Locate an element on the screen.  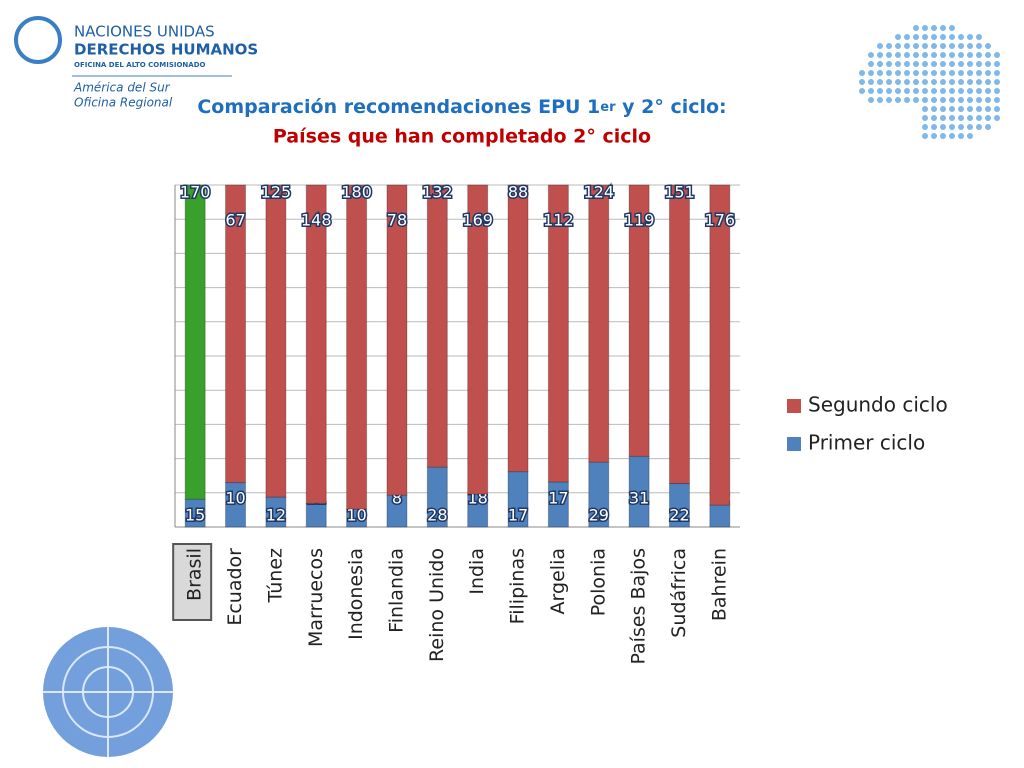
title-part: Comparación recomendaciones EPU 1 is located at coordinates (398, 107).